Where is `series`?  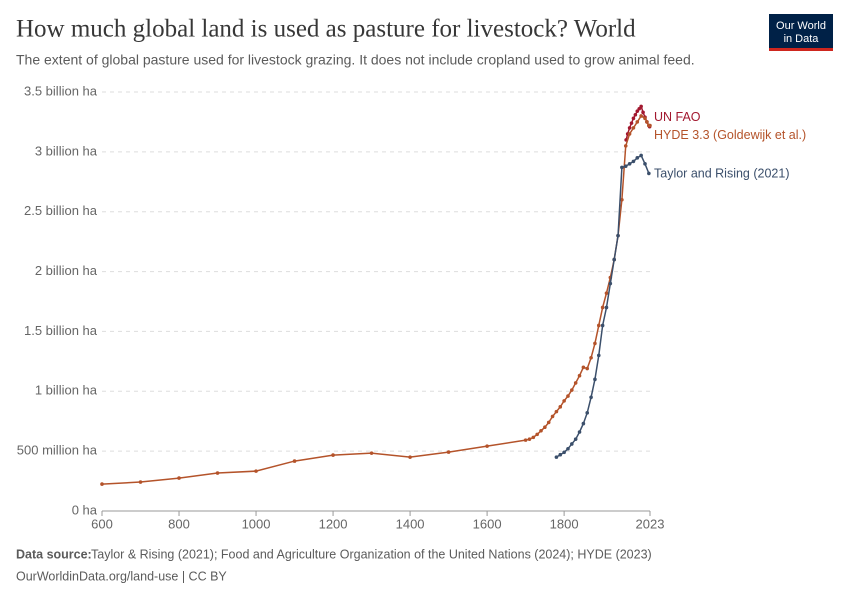
series is located at coordinates (602, 306).